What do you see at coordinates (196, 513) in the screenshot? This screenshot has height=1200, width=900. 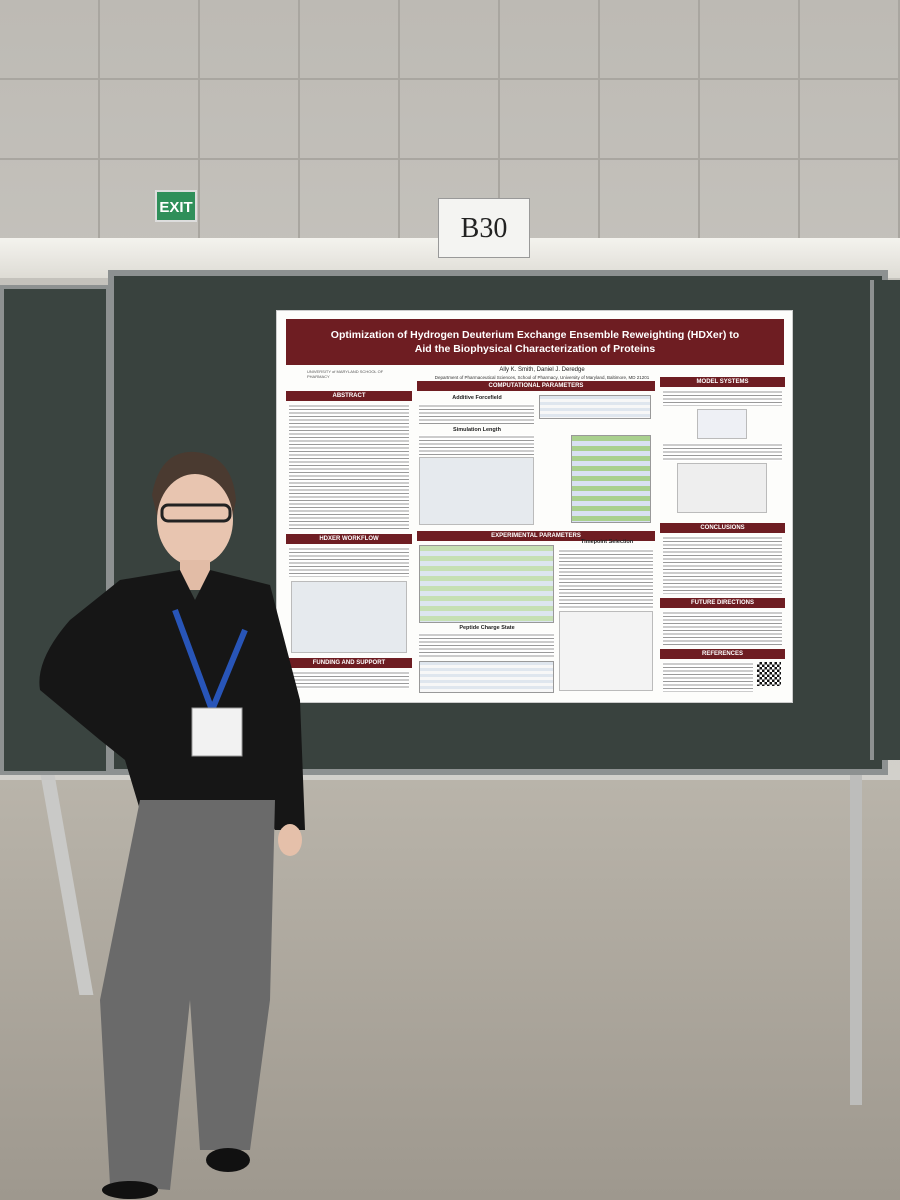 I see `glasses` at bounding box center [196, 513].